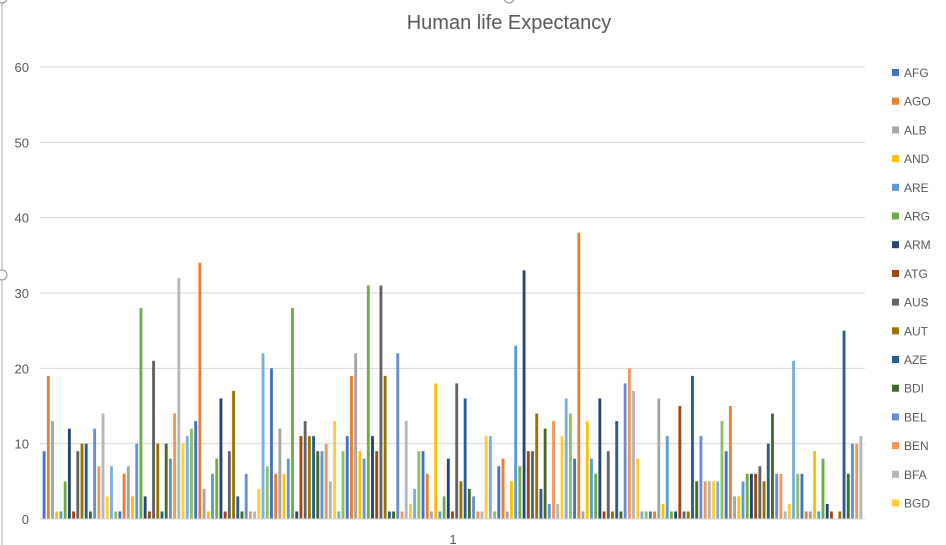 This screenshot has width=946, height=545. Describe the element at coordinates (915, 130) in the screenshot. I see `legend-label: ALB` at that location.